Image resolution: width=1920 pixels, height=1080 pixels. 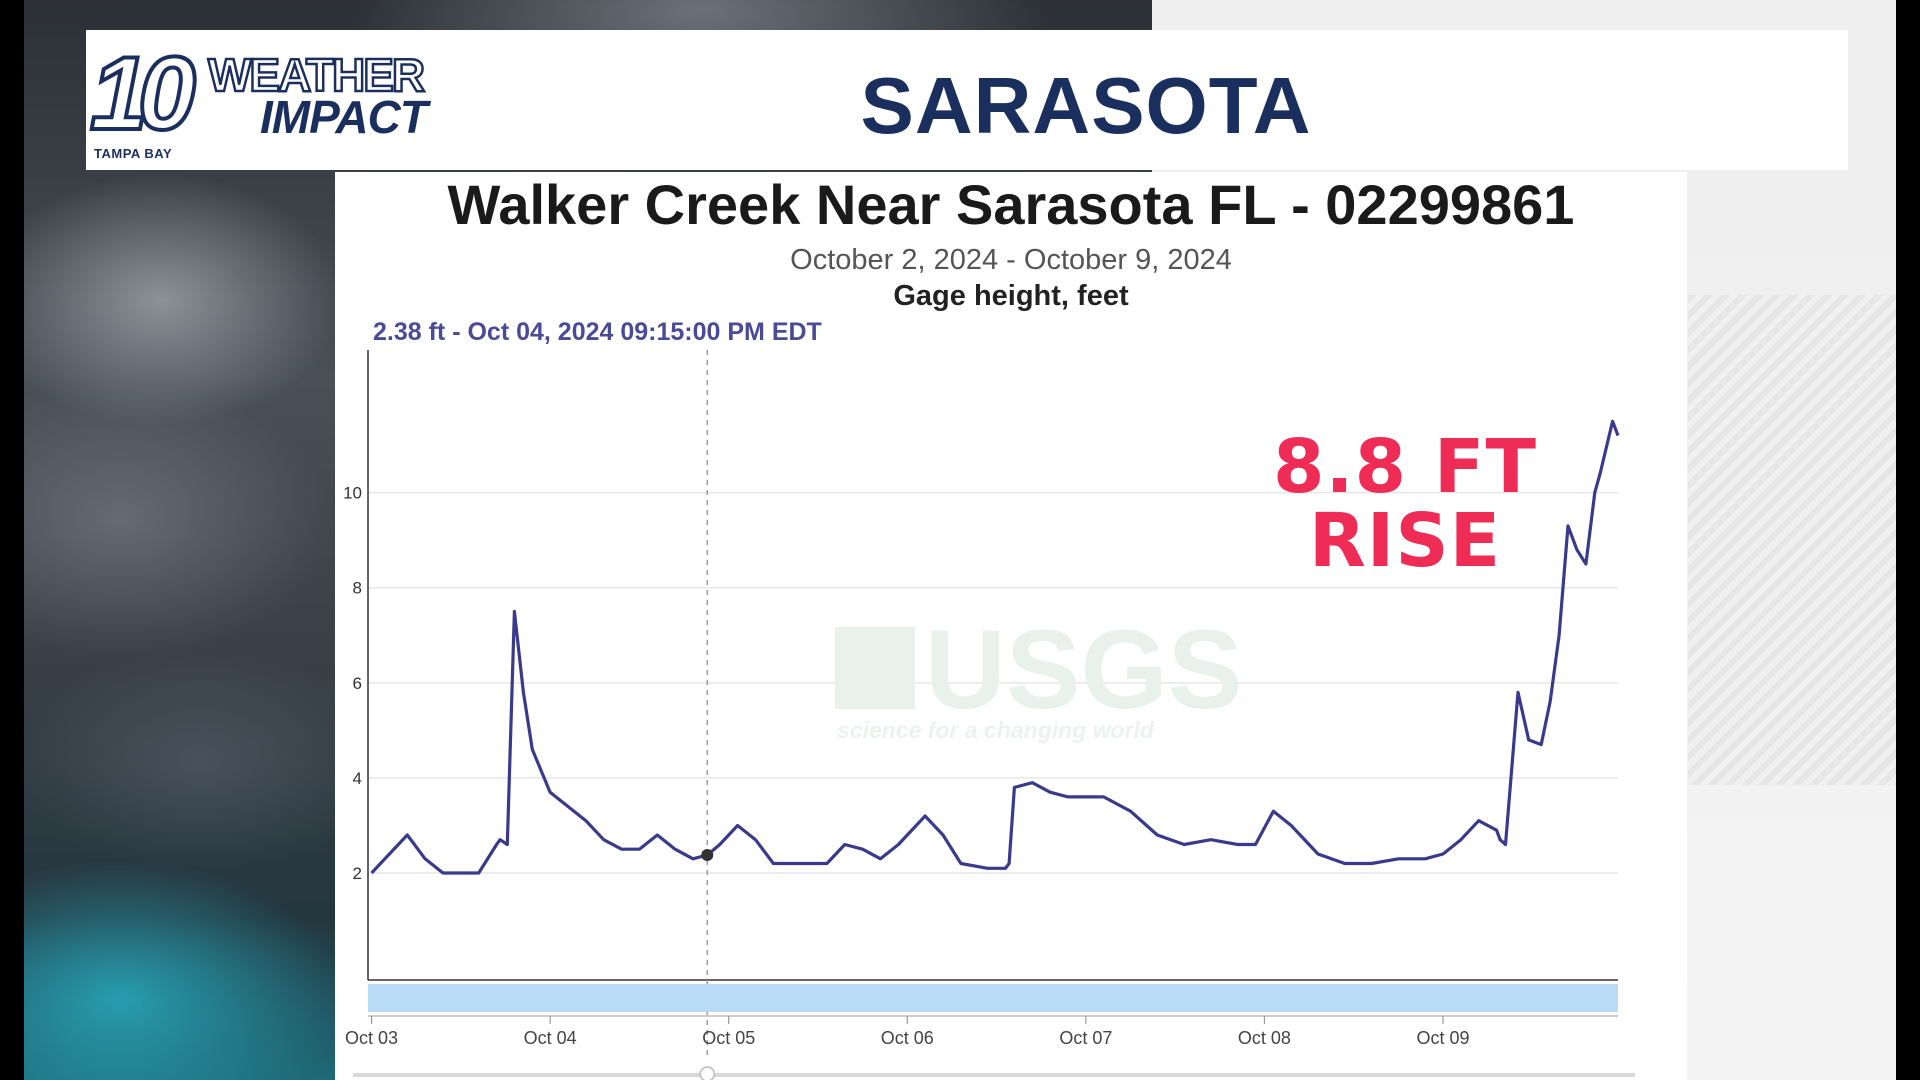 What do you see at coordinates (357, 873) in the screenshot?
I see `y-tick-label: 2` at bounding box center [357, 873].